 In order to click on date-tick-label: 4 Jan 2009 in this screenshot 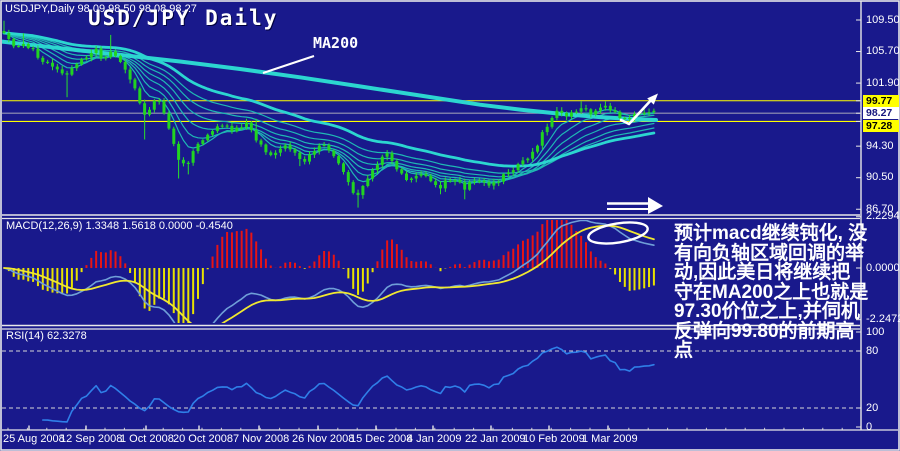, I will do `click(434, 439)`.